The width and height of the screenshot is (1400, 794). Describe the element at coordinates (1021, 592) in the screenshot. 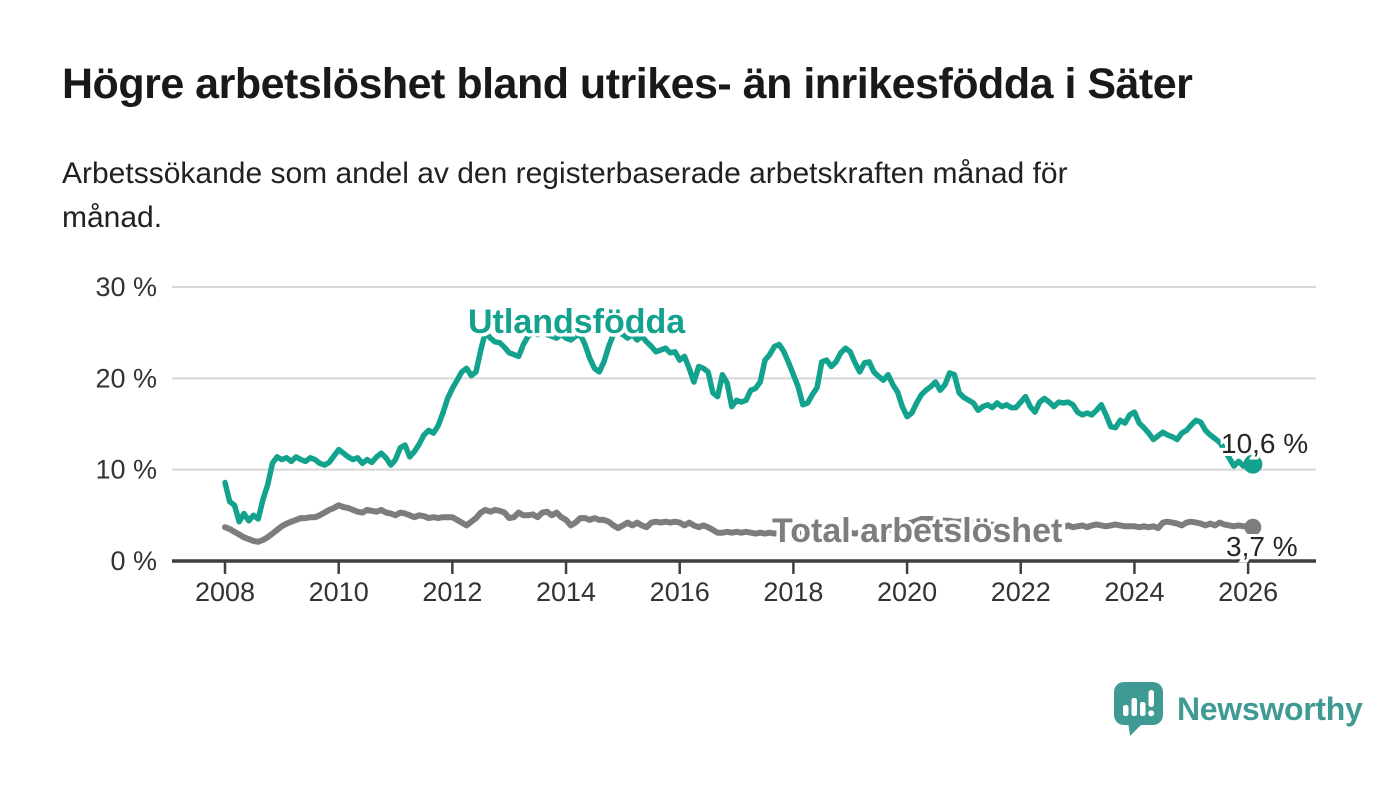

I see `x-tick-label: 2022` at that location.